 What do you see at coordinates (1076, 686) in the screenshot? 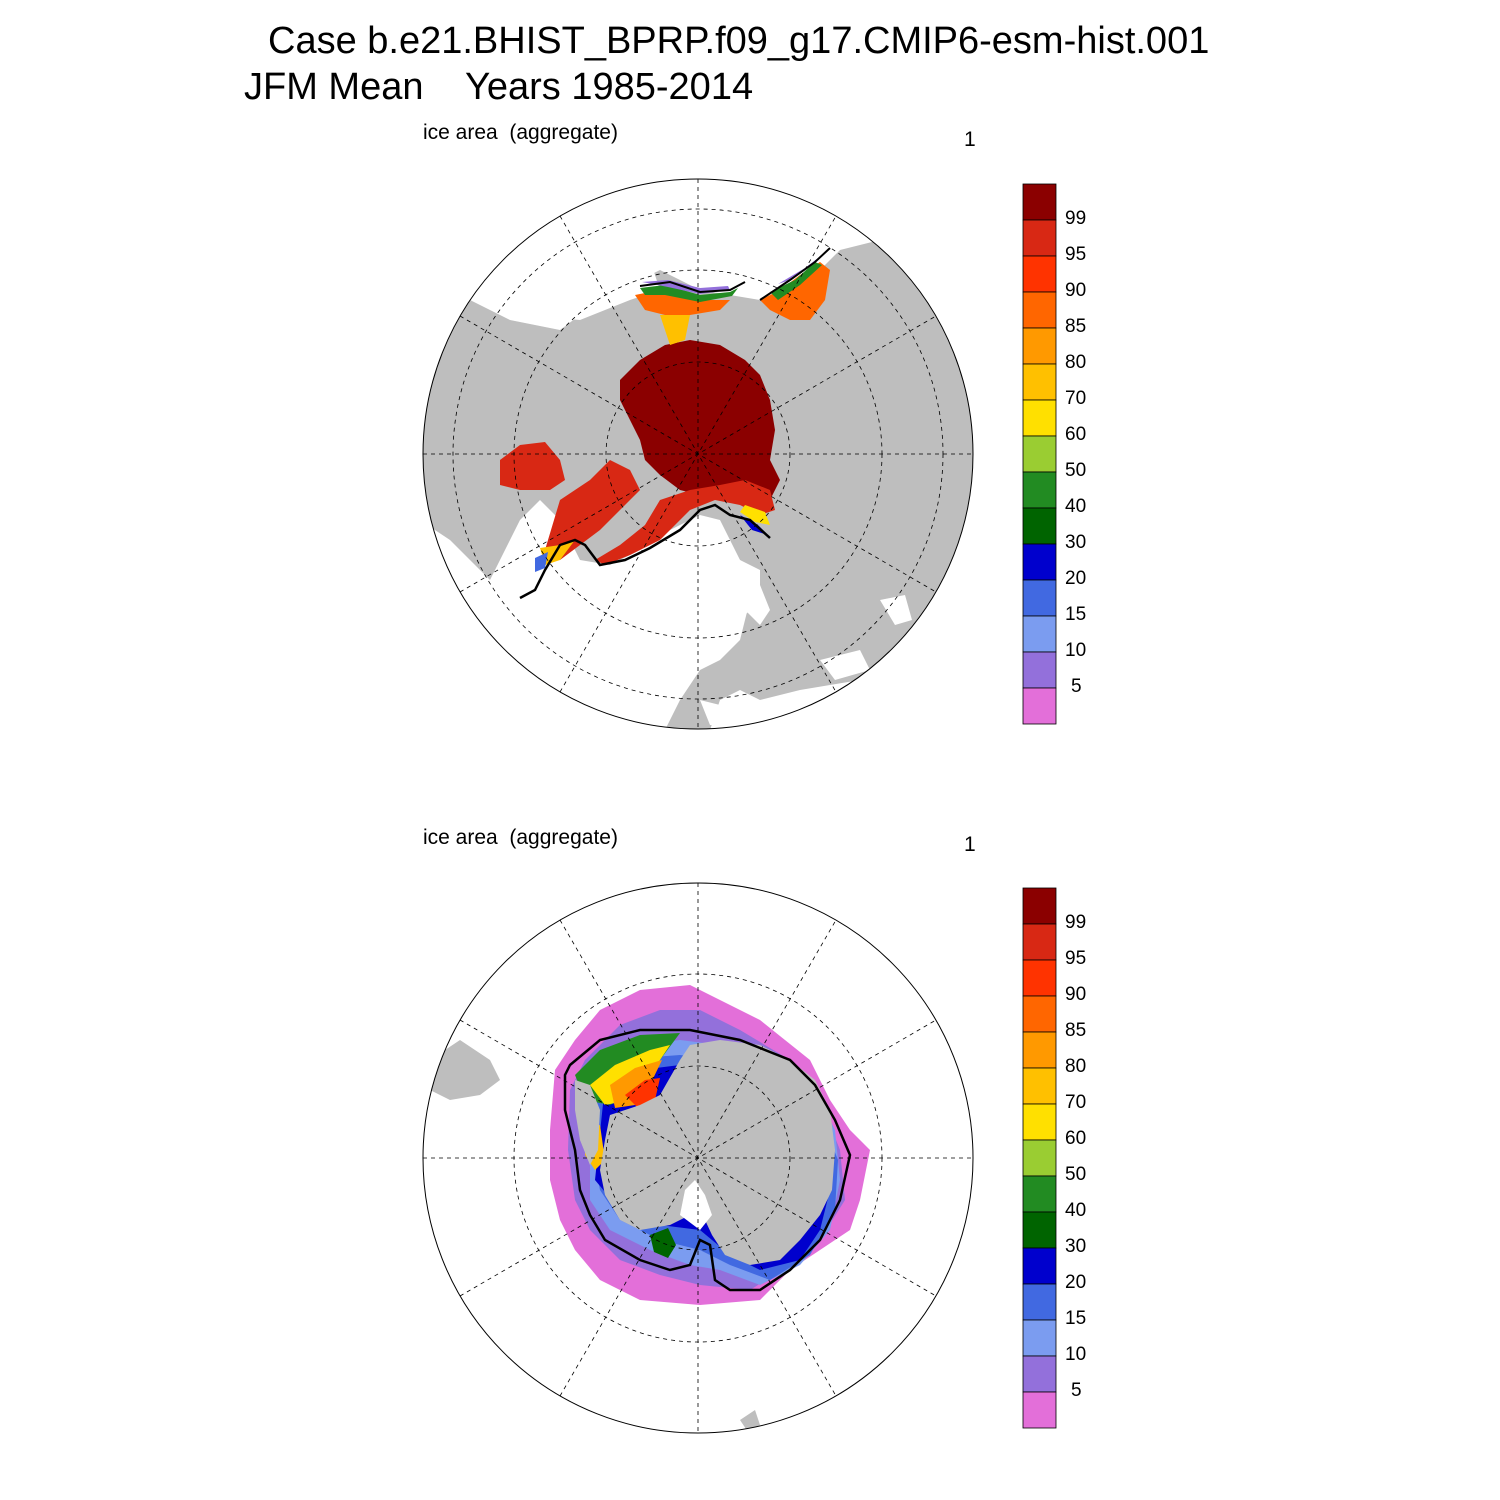
I see `north-colorbar-label-13: 5` at bounding box center [1076, 686].